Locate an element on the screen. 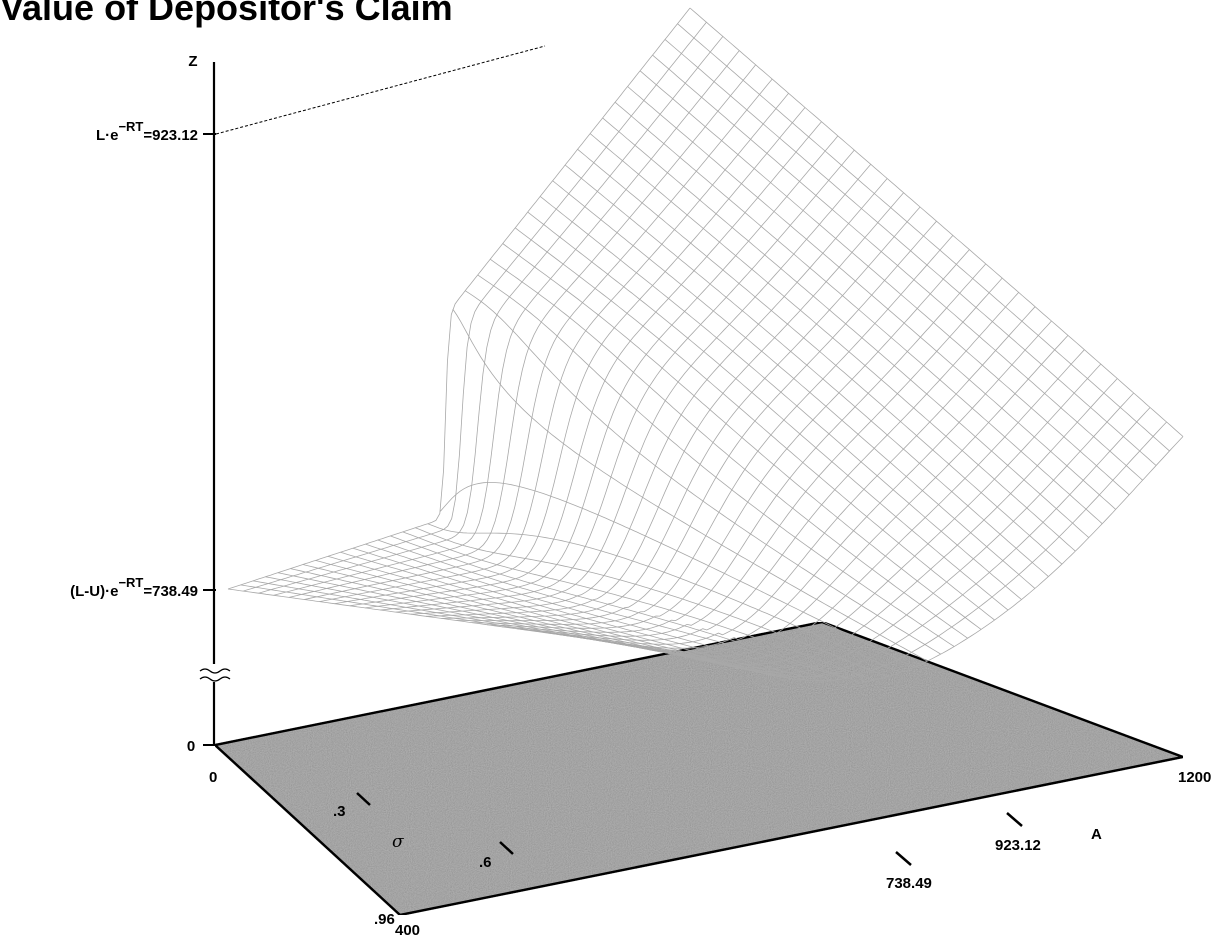 This screenshot has height=949, width=1223. z-tick-923-value: =923.12 is located at coordinates (170, 135).